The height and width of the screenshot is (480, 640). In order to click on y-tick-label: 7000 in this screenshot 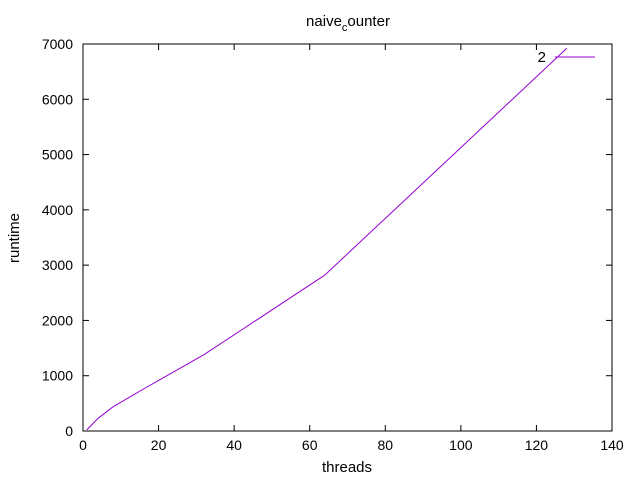, I will do `click(57, 44)`.